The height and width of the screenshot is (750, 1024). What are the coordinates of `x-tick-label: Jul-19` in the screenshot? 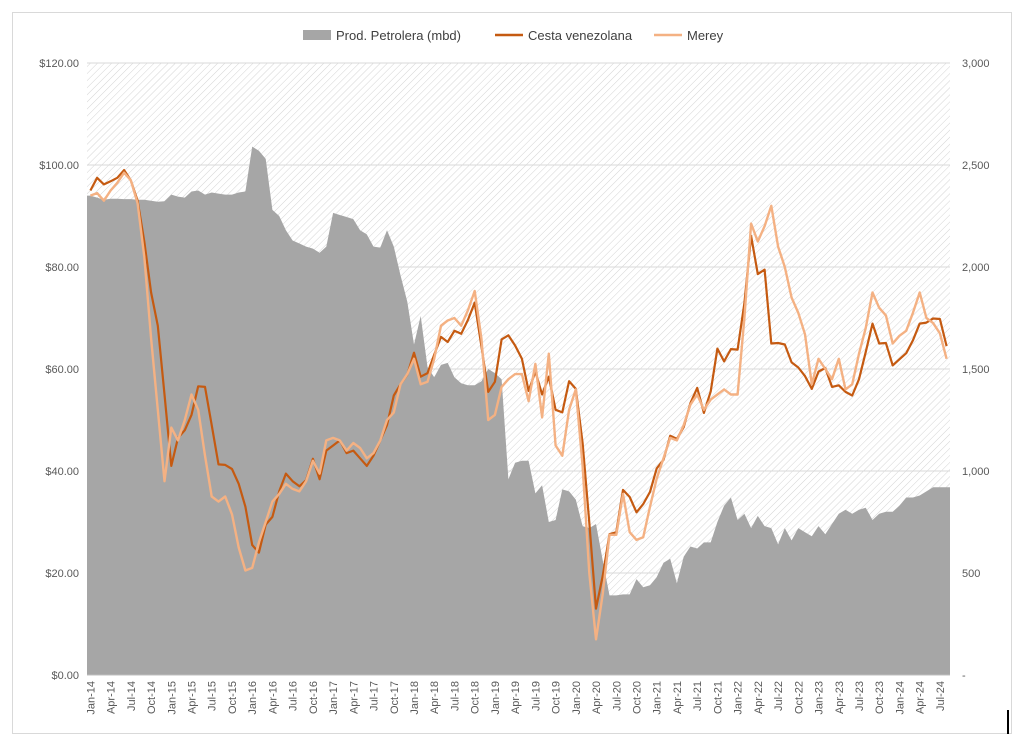 It's located at (536, 696).